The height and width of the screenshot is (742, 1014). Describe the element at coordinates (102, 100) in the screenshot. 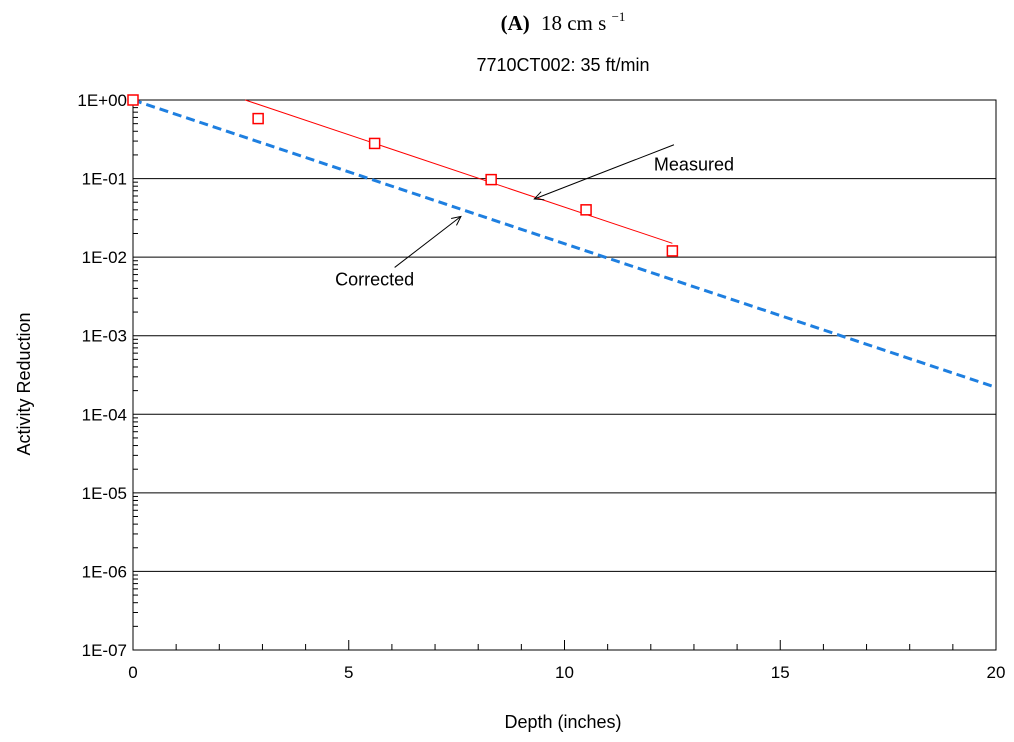

I see `y-tick-label: 1E+00` at that location.